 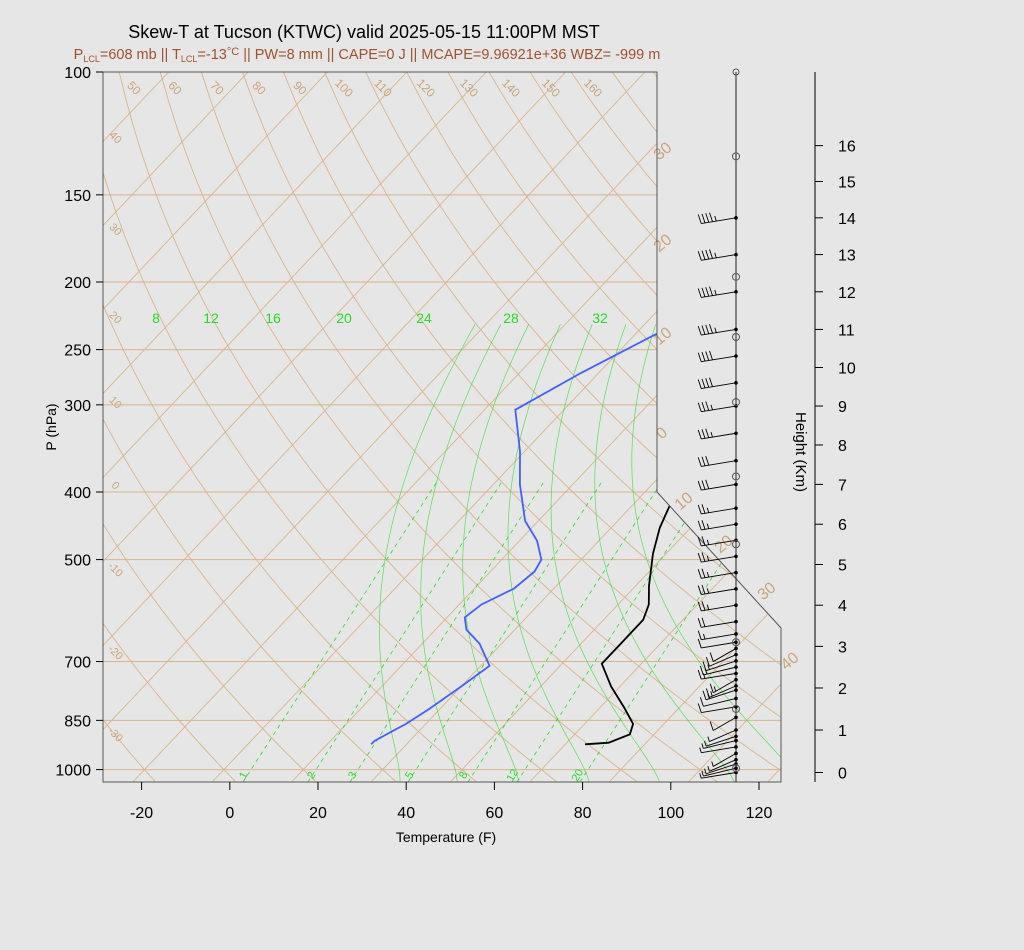 I want to click on isotherm-label: 50, so click(x=134, y=88).